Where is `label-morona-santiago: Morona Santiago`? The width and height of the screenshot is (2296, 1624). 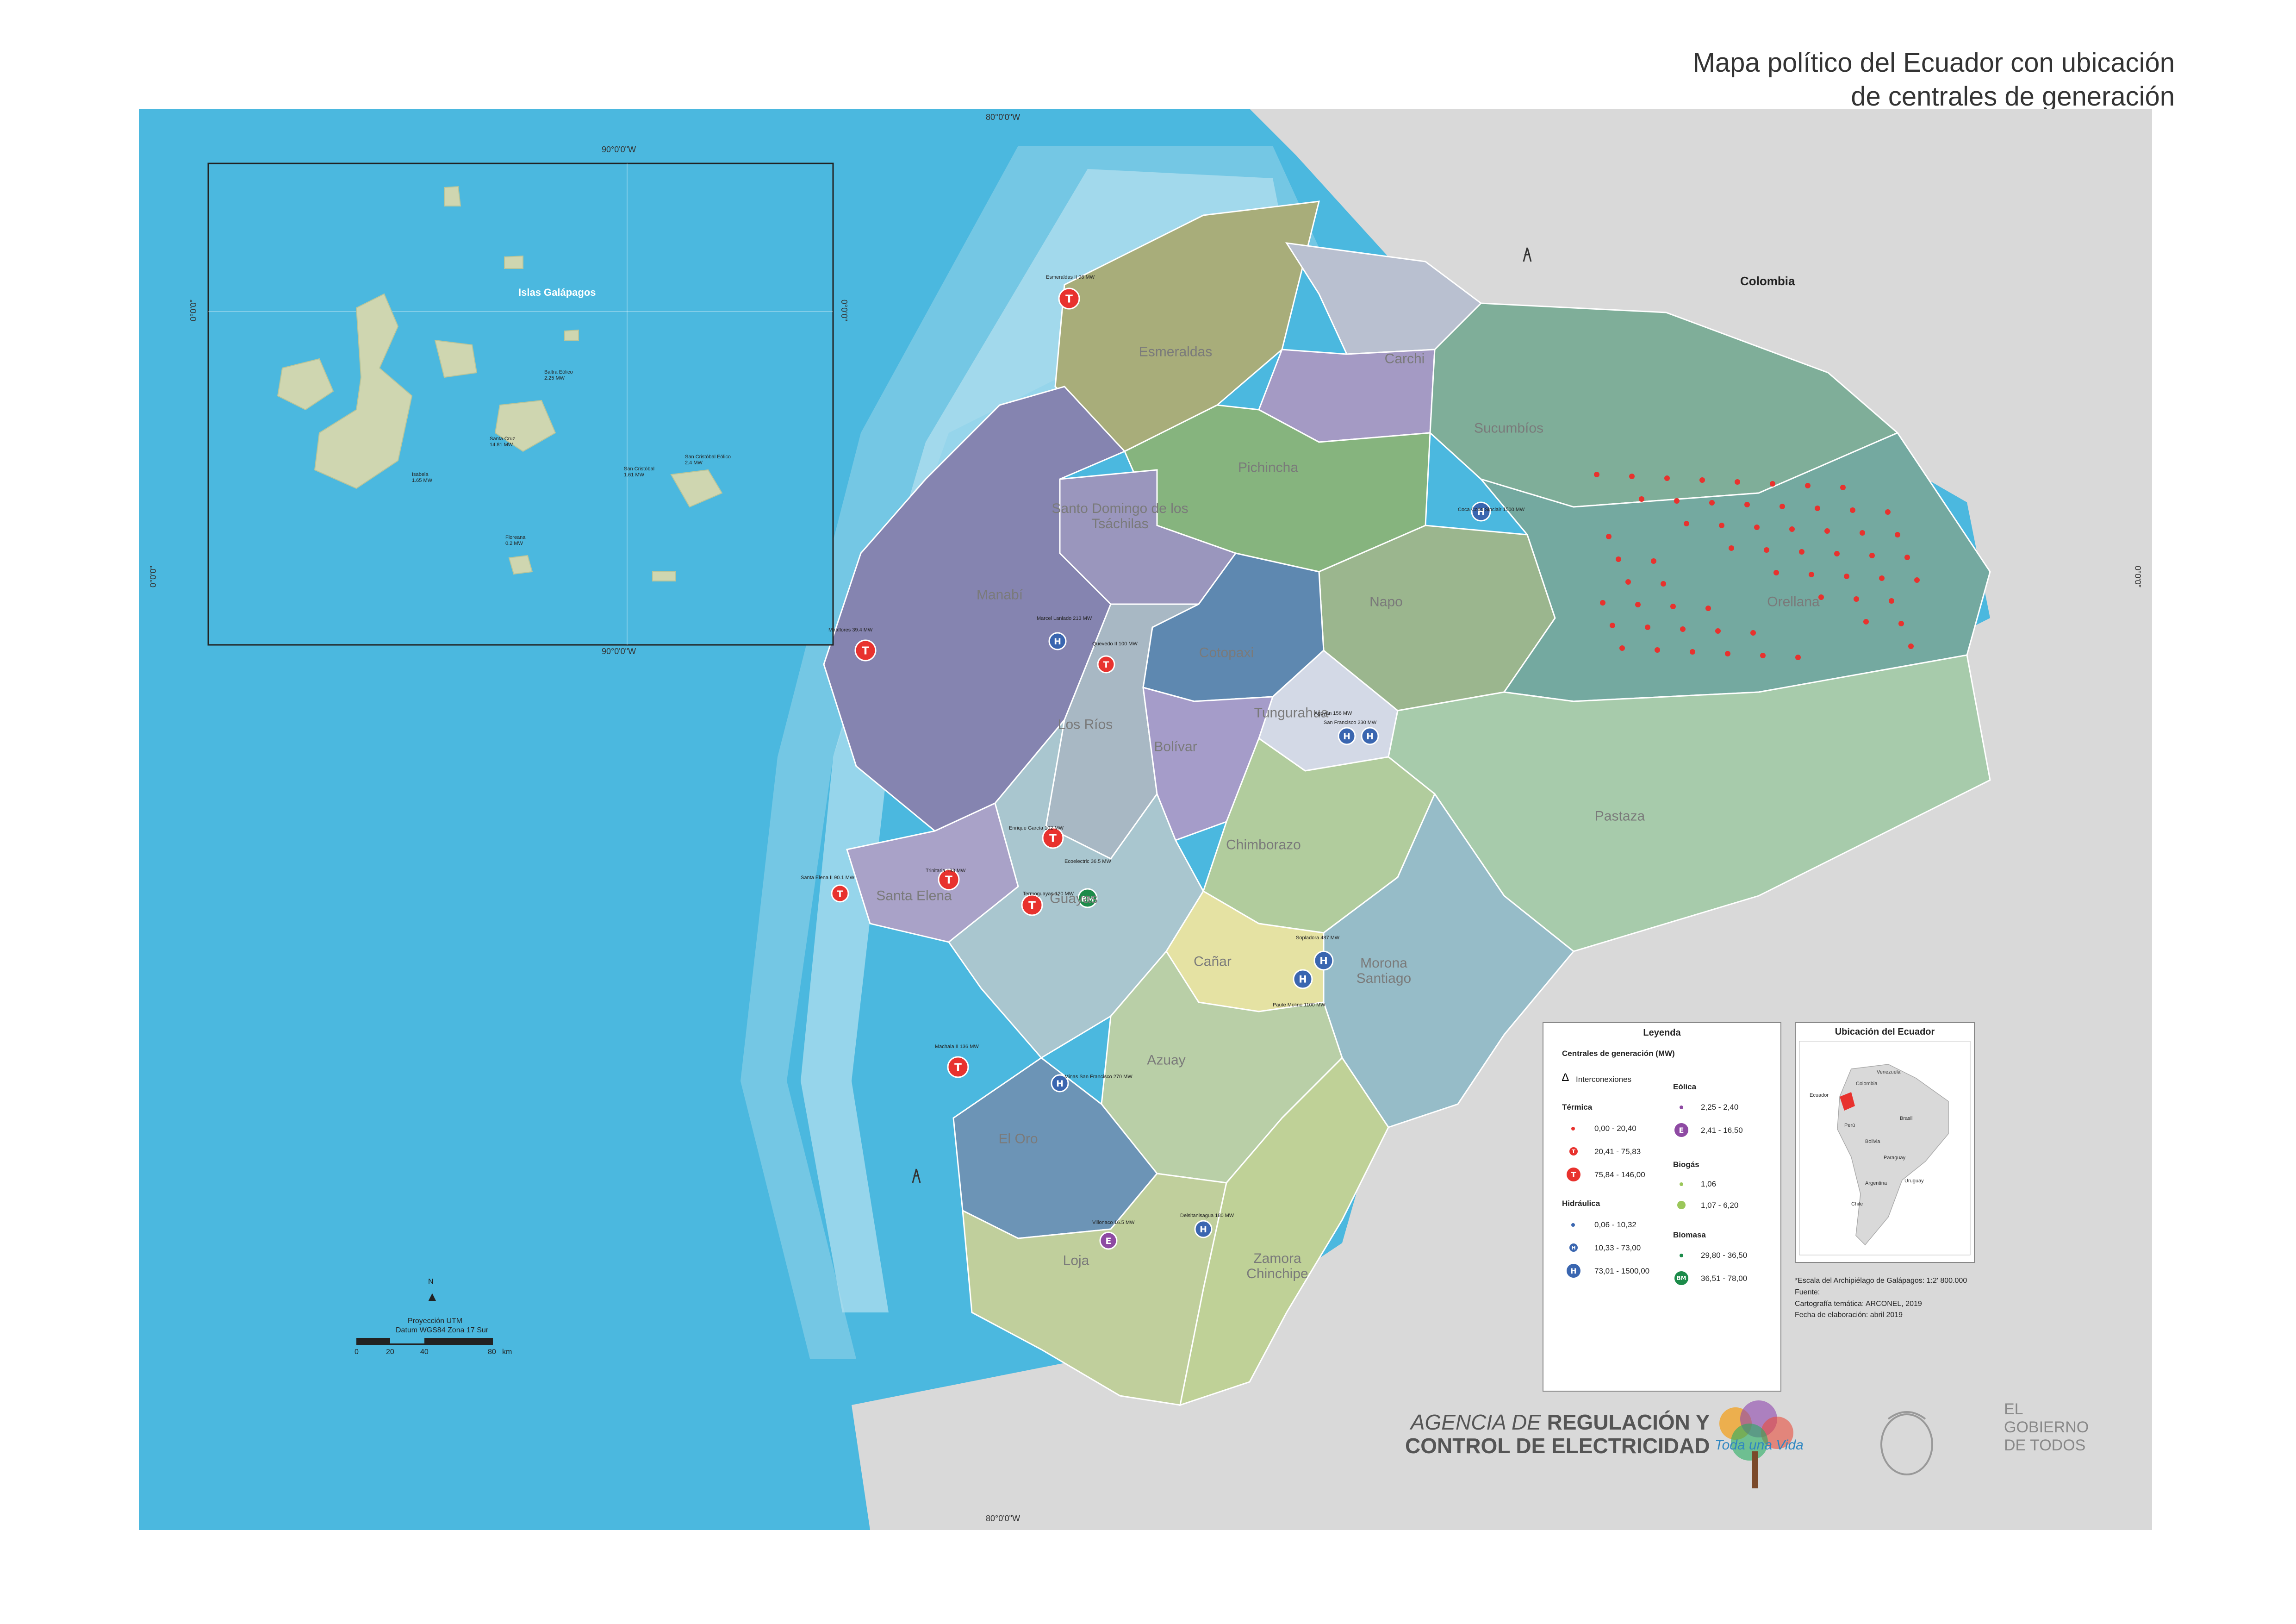
label-morona-santiago: Morona Santiago is located at coordinates (1384, 971).